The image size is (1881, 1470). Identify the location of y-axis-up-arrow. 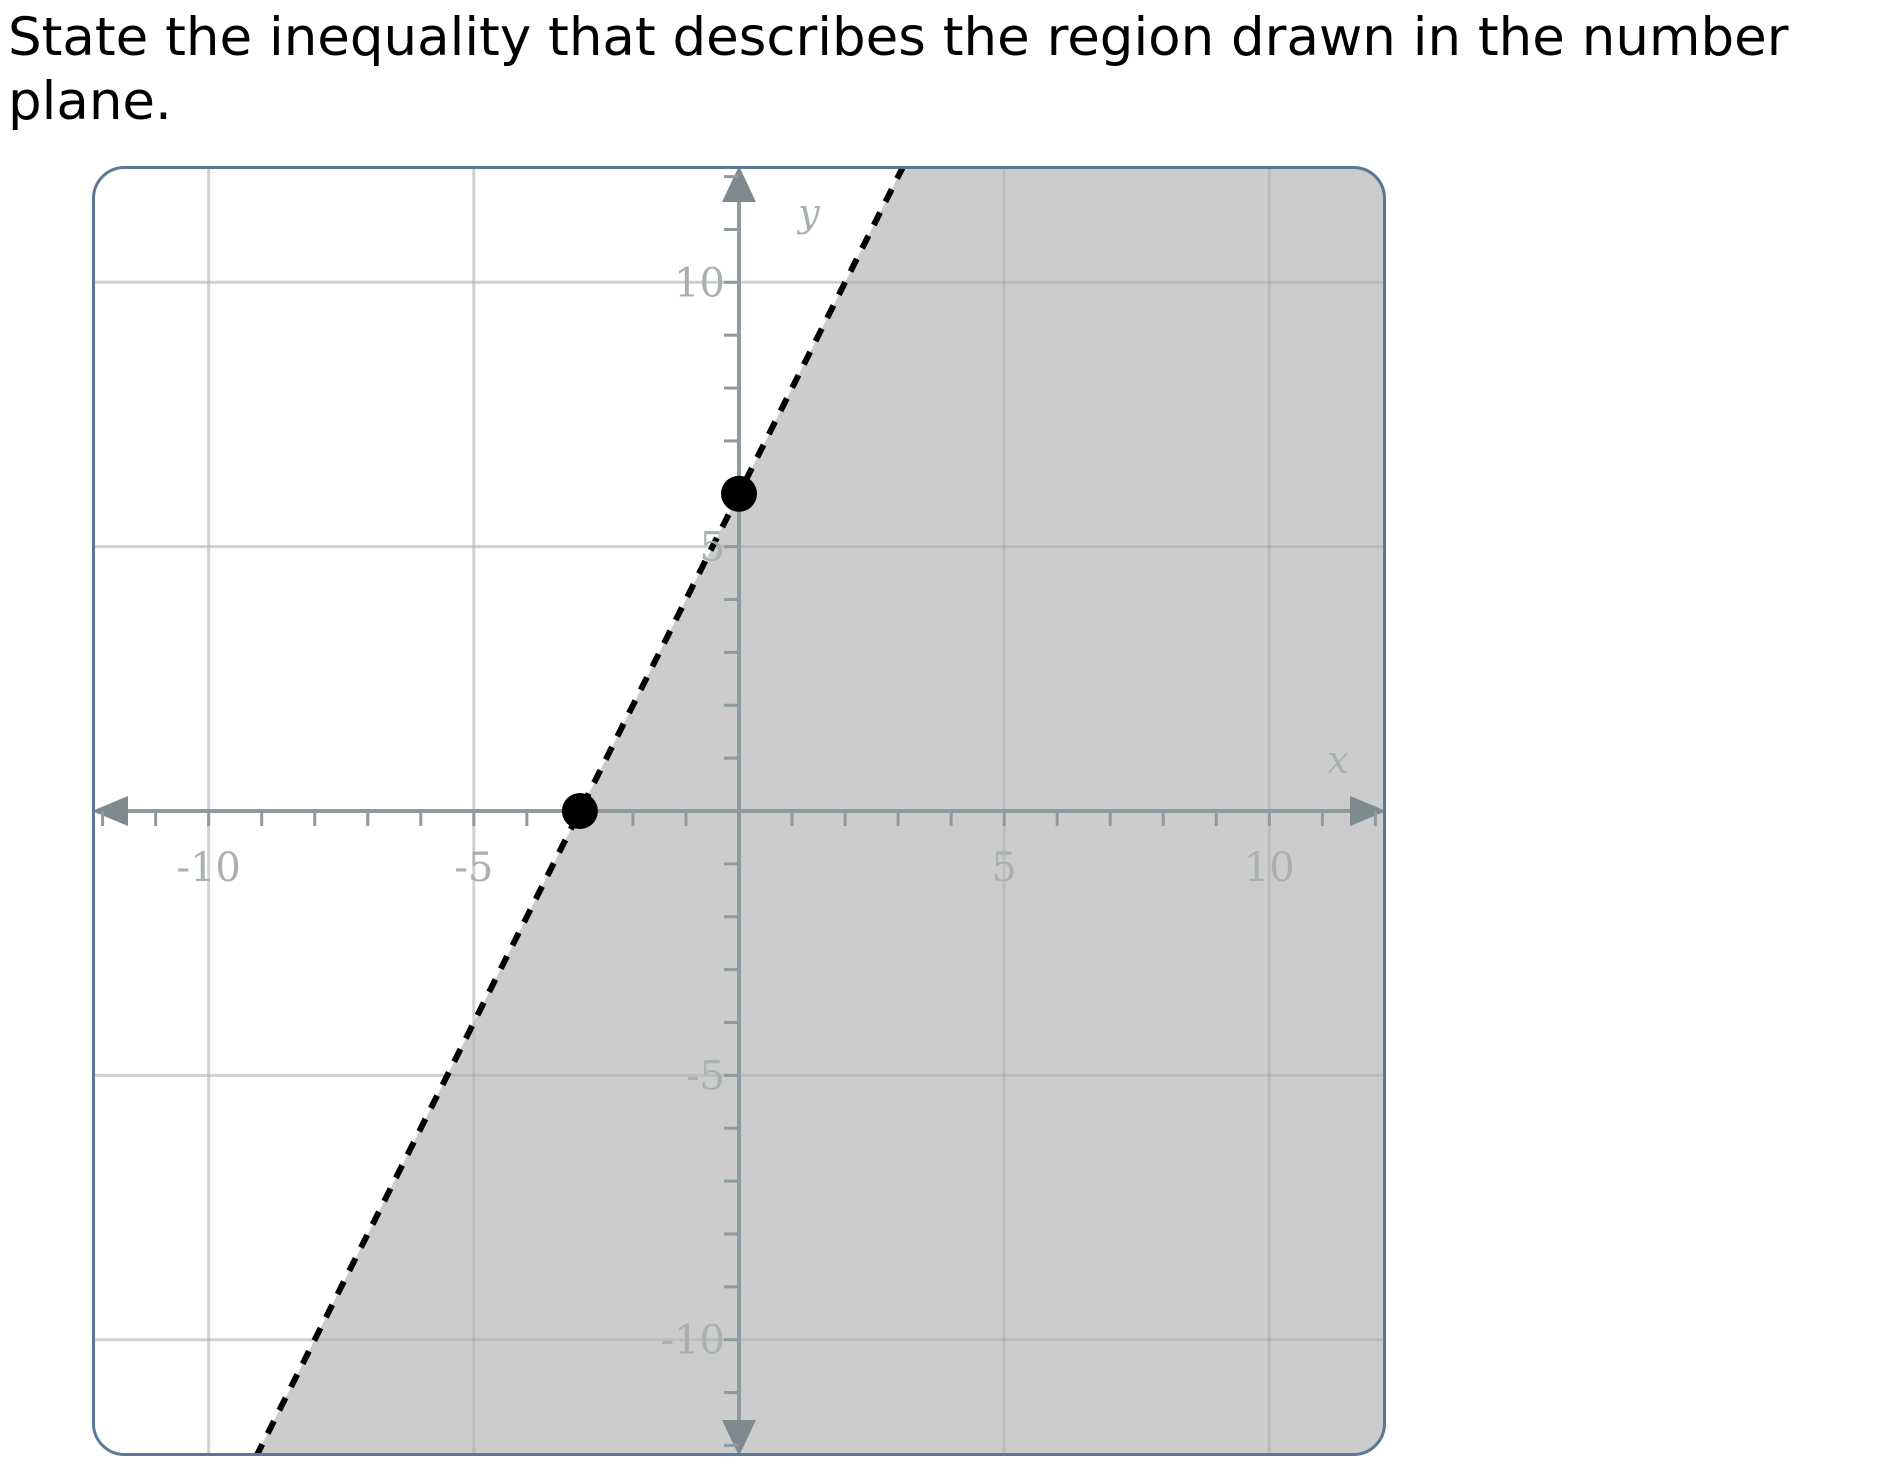
(739, 184).